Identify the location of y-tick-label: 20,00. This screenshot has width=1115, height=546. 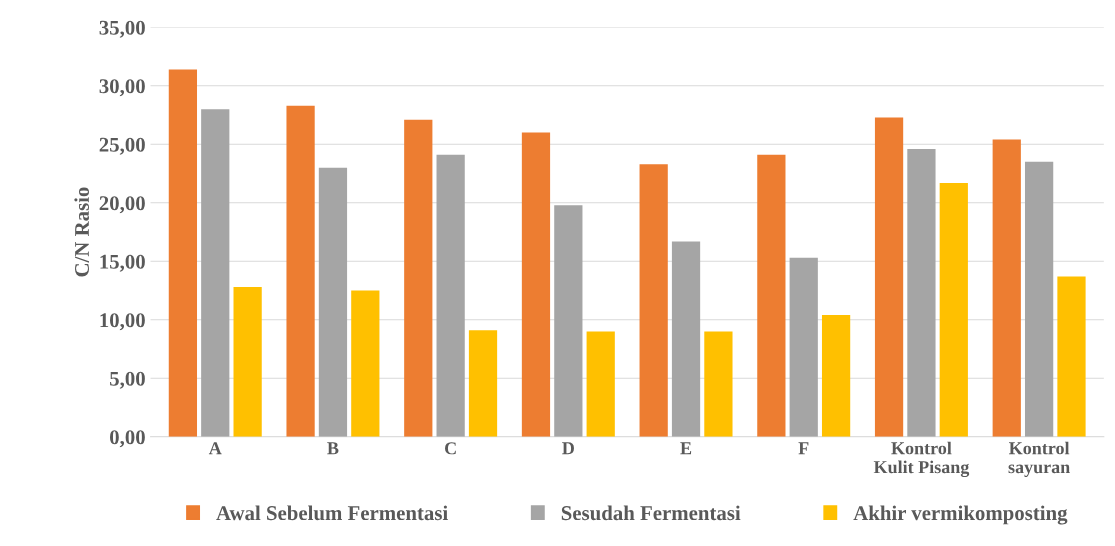
(122, 205).